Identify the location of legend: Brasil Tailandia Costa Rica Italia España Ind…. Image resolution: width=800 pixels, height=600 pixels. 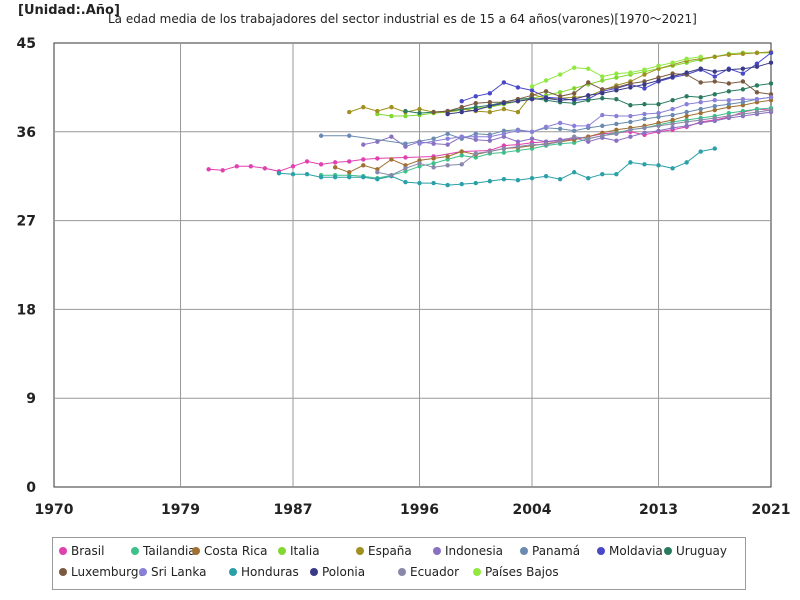
(399, 563).